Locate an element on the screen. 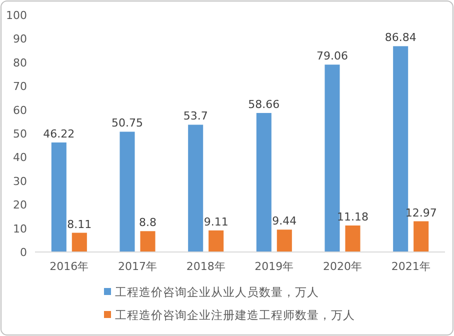 This screenshot has height=336, width=454. y-tick-label: 80 is located at coordinates (20, 63).